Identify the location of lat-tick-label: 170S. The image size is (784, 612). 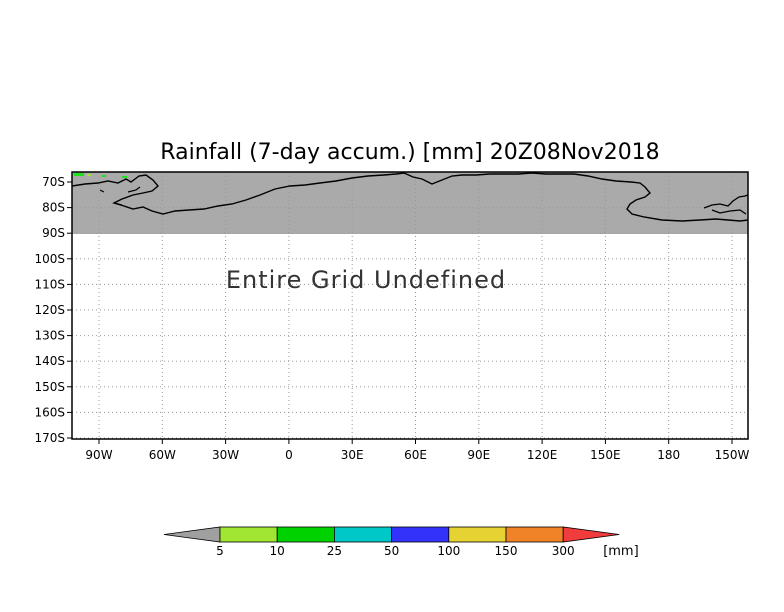
(49, 438).